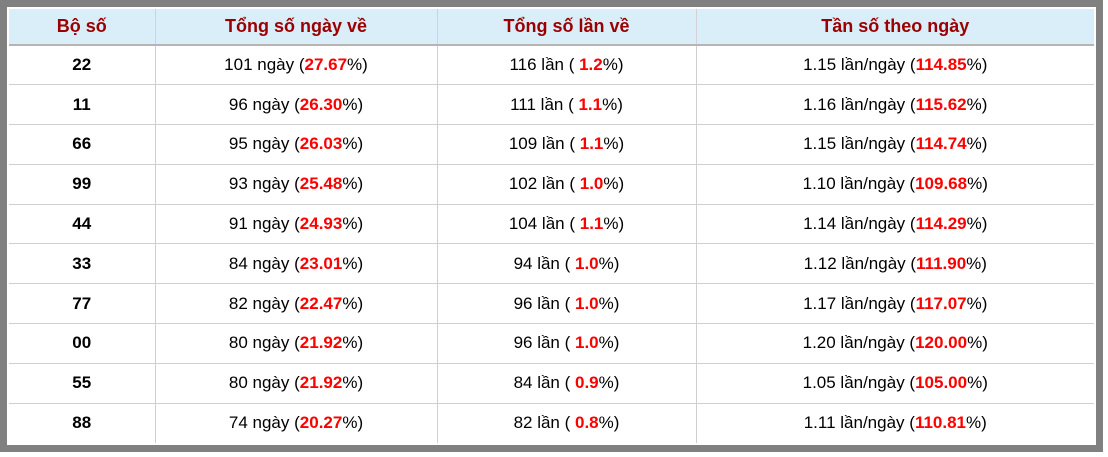 The width and height of the screenshot is (1108, 457). I want to click on cell-daily-frequency: 1.16 lần/ngày (115.62%), so click(895, 105).